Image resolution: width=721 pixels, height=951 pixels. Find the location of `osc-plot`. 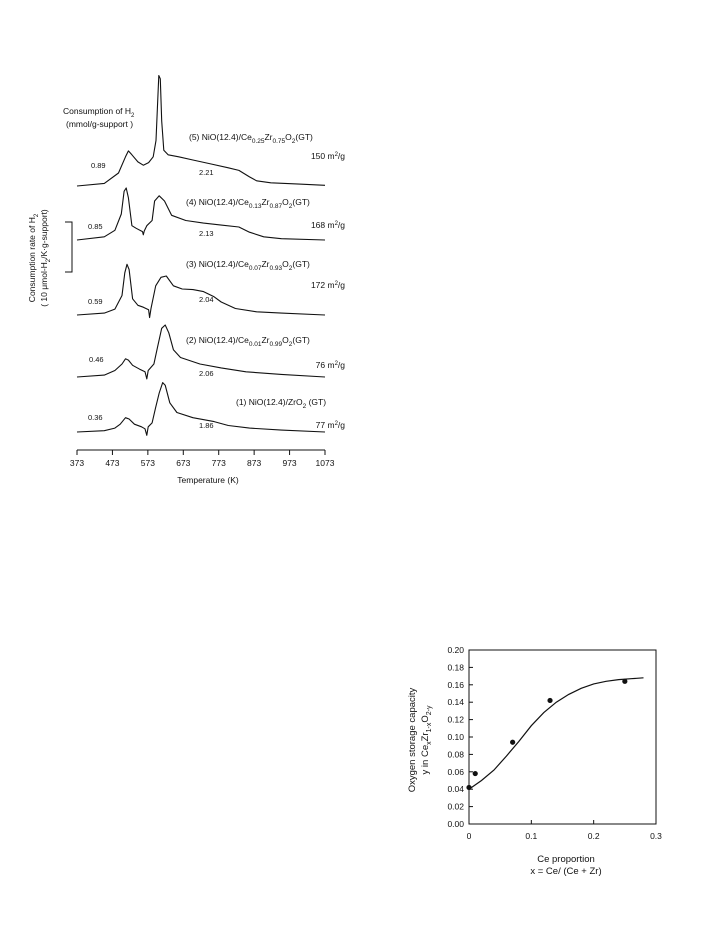

osc-plot is located at coordinates (555, 734).